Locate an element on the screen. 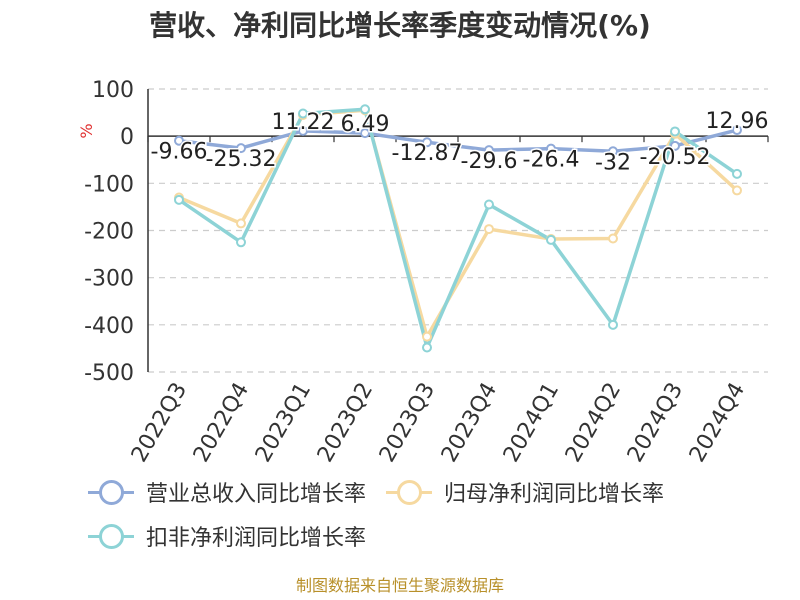 Image resolution: width=800 pixels, height=600 pixels. y-tick-label: 0 is located at coordinates (127, 137).